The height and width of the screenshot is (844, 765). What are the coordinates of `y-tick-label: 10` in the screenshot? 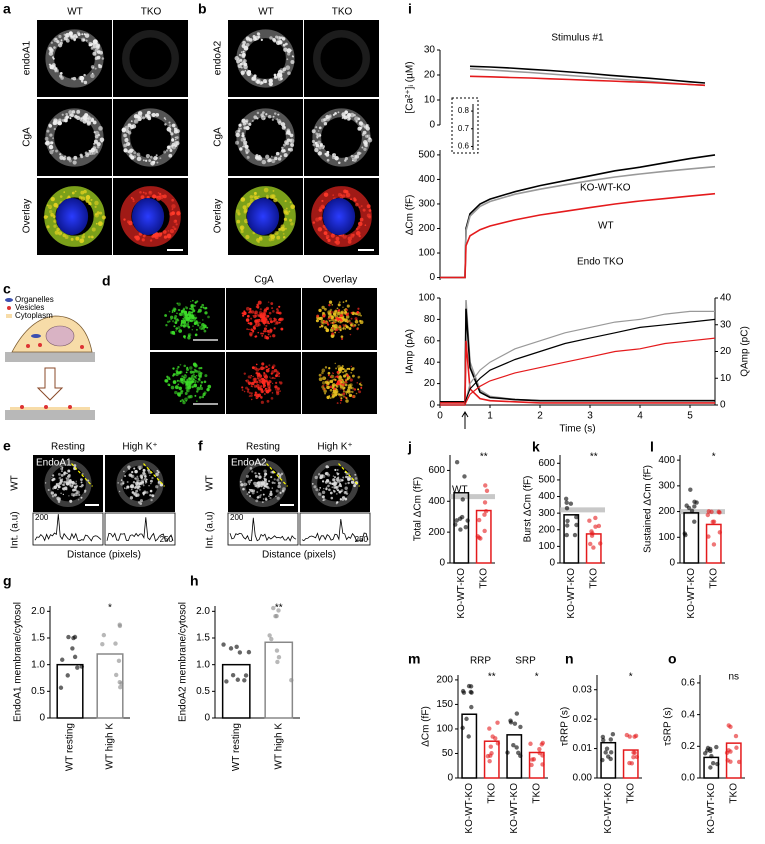 It's located at (726, 378).